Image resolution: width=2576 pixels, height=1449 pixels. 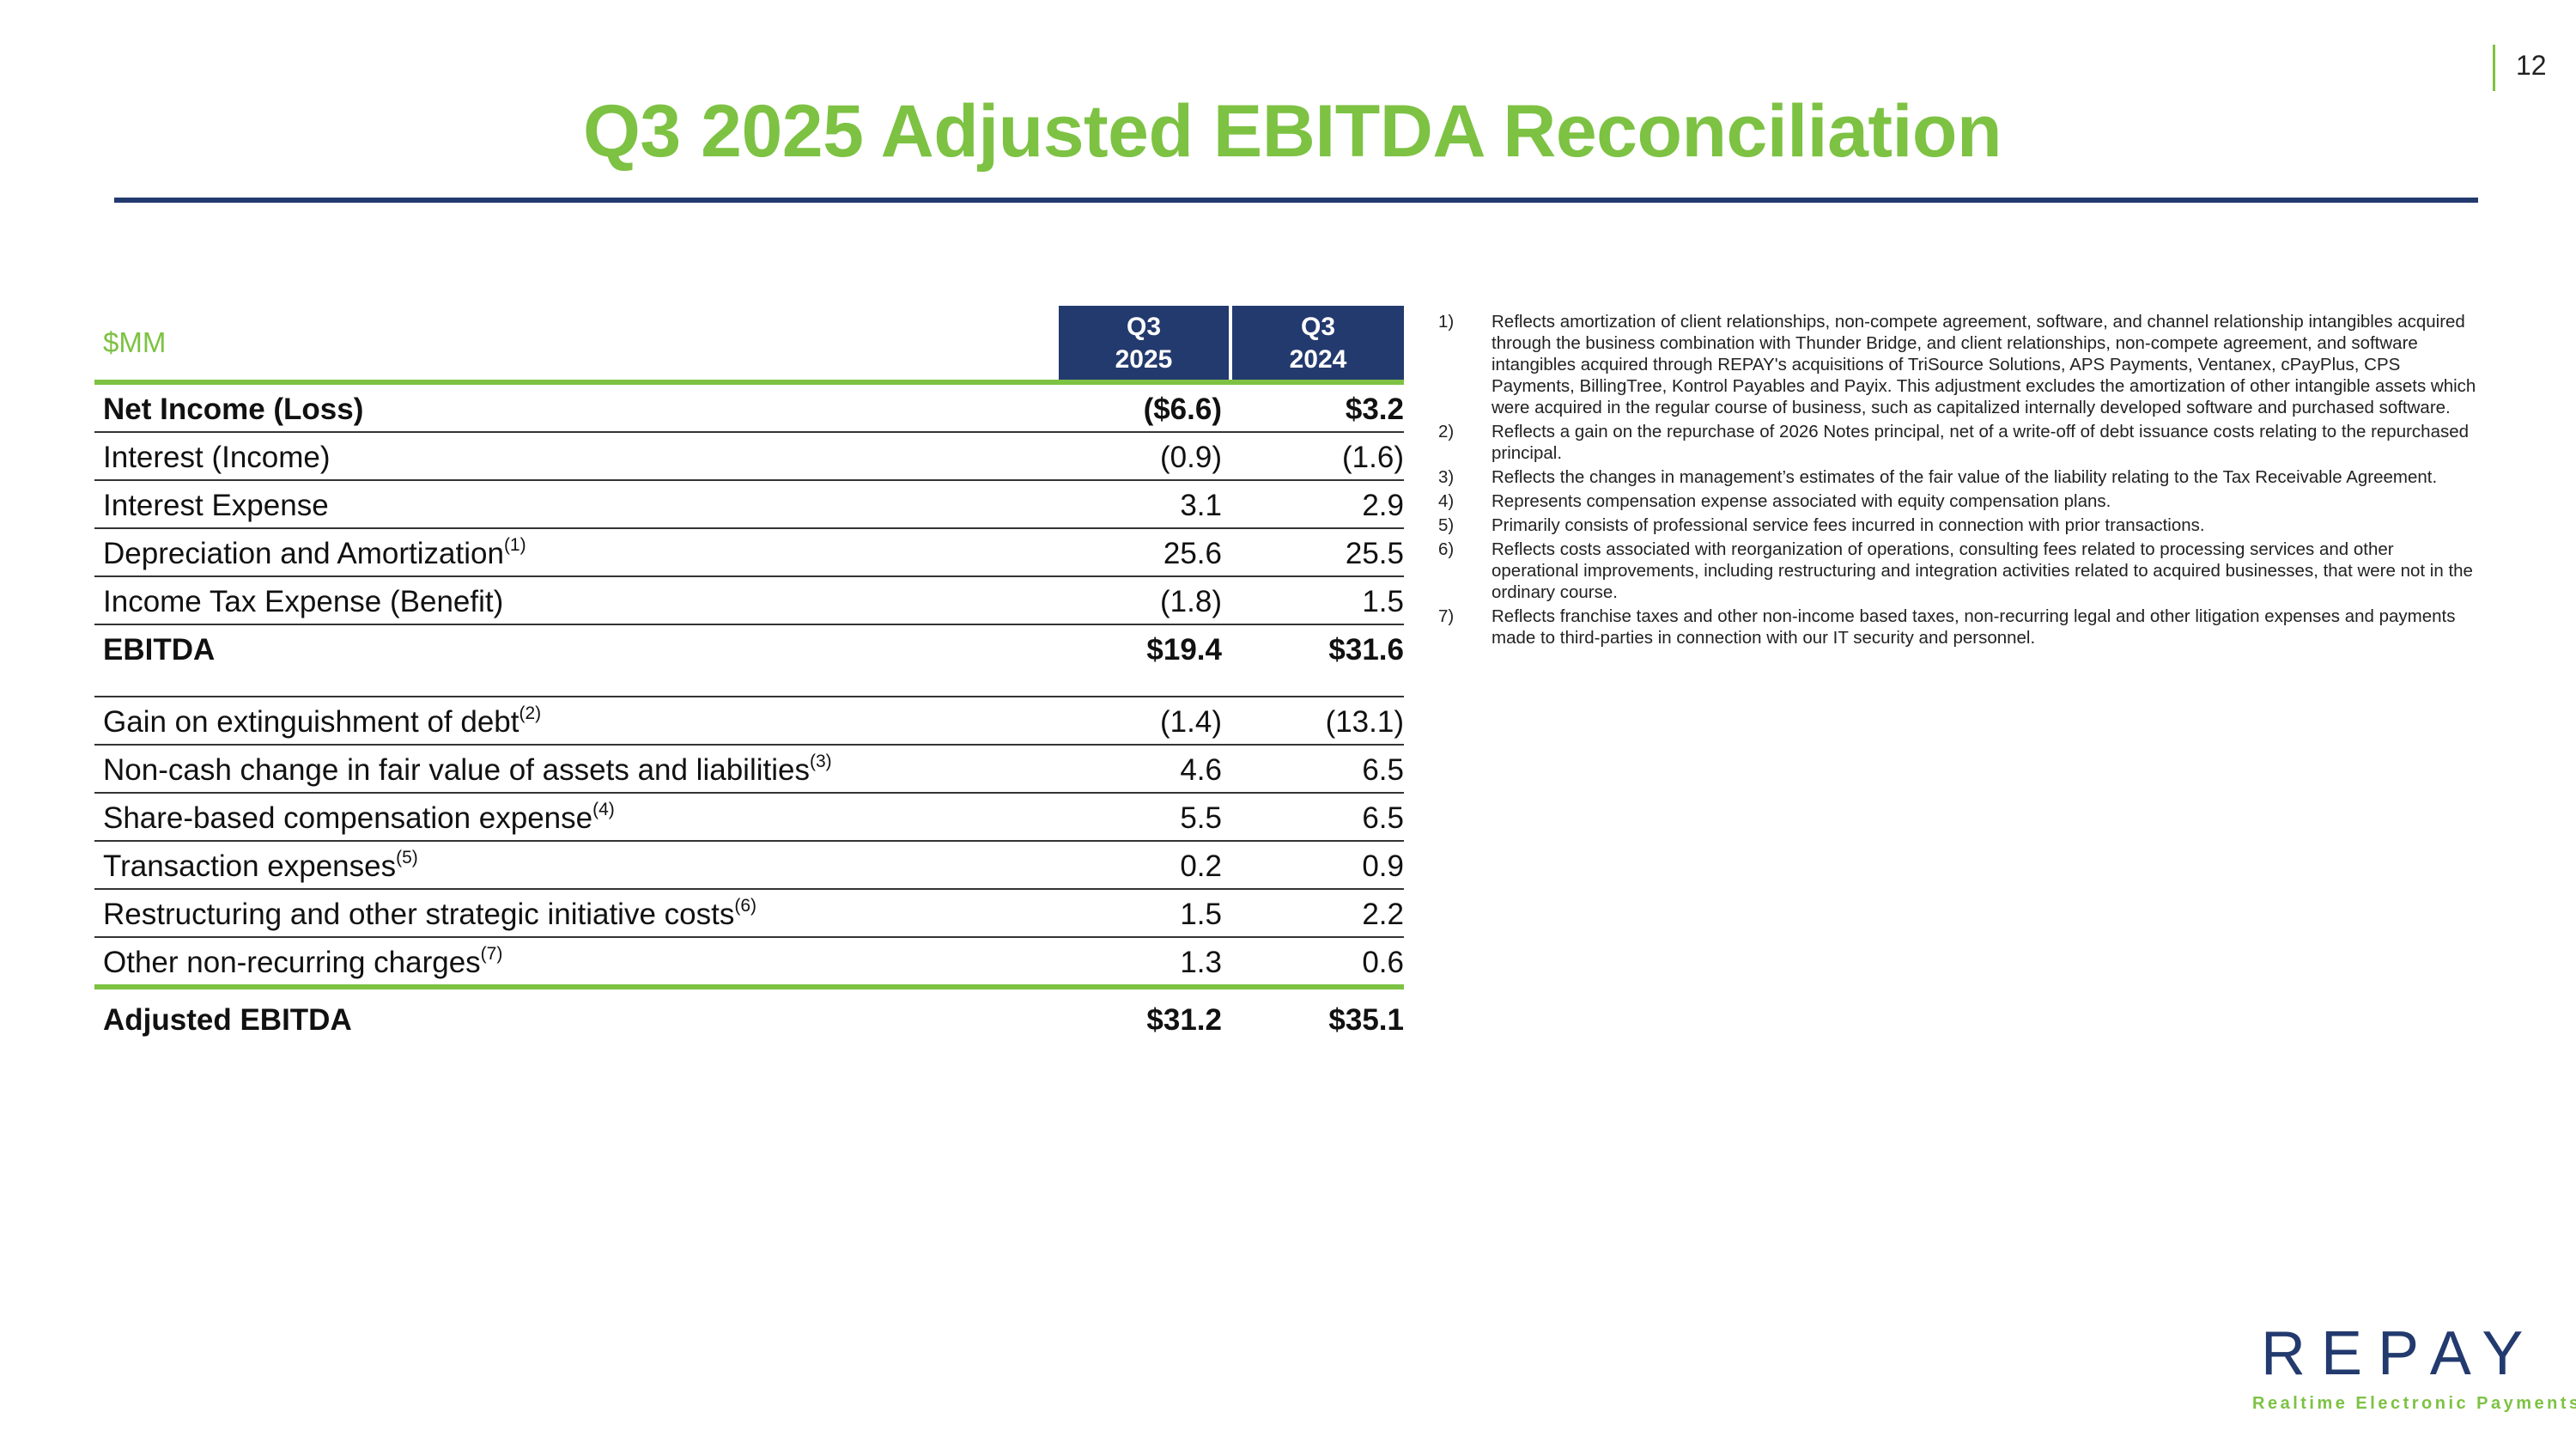 I want to click on total-green-rule, so click(x=749, y=986).